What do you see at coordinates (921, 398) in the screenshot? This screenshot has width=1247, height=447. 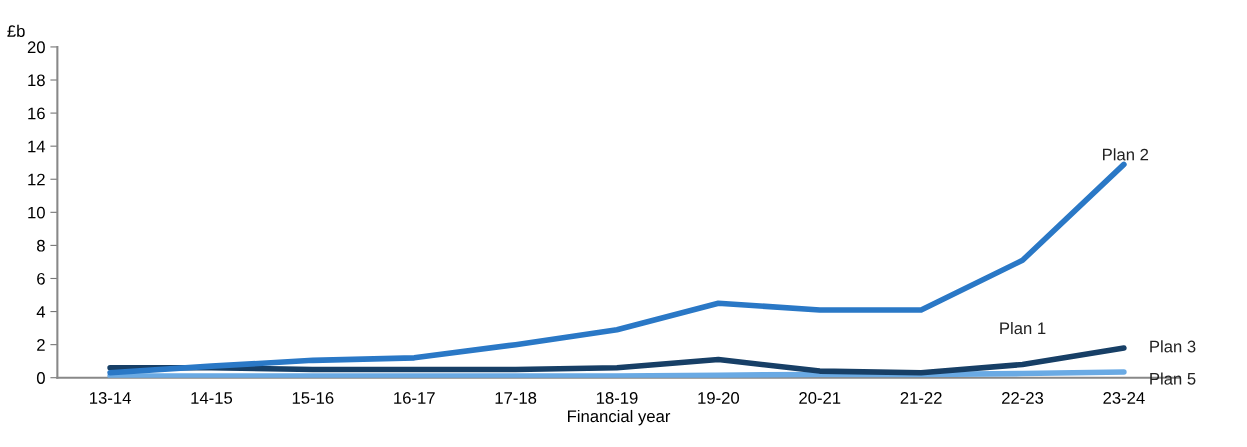 I see `x-tick-label: 21-22` at bounding box center [921, 398].